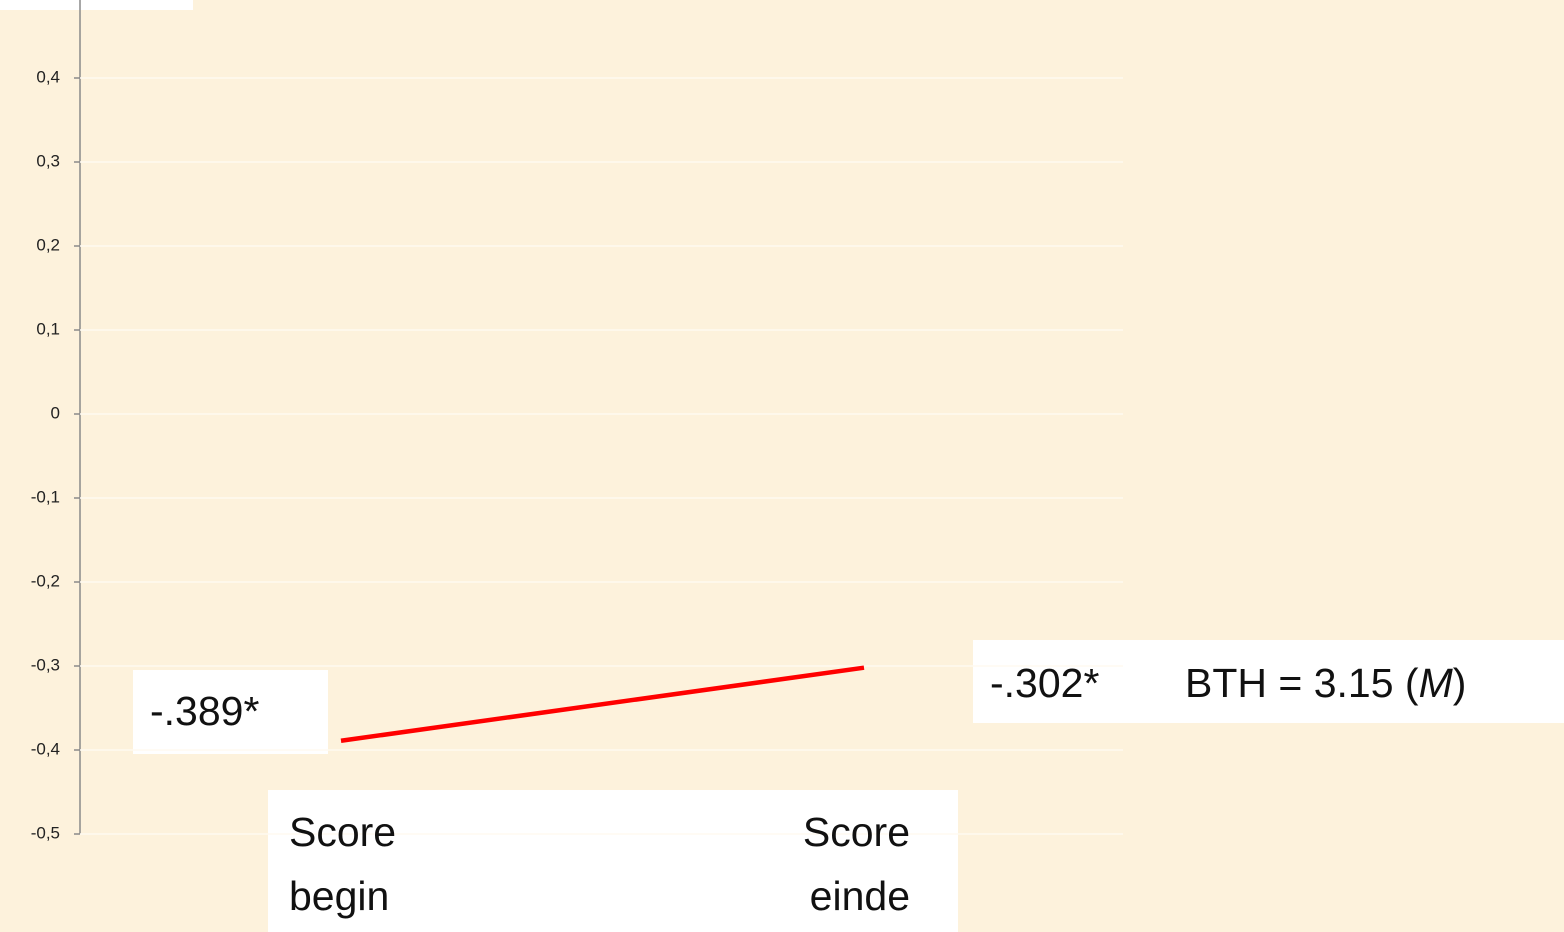 Image resolution: width=1564 pixels, height=932 pixels. I want to click on annotation: BTH = 3.15 (M), so click(1325, 683).